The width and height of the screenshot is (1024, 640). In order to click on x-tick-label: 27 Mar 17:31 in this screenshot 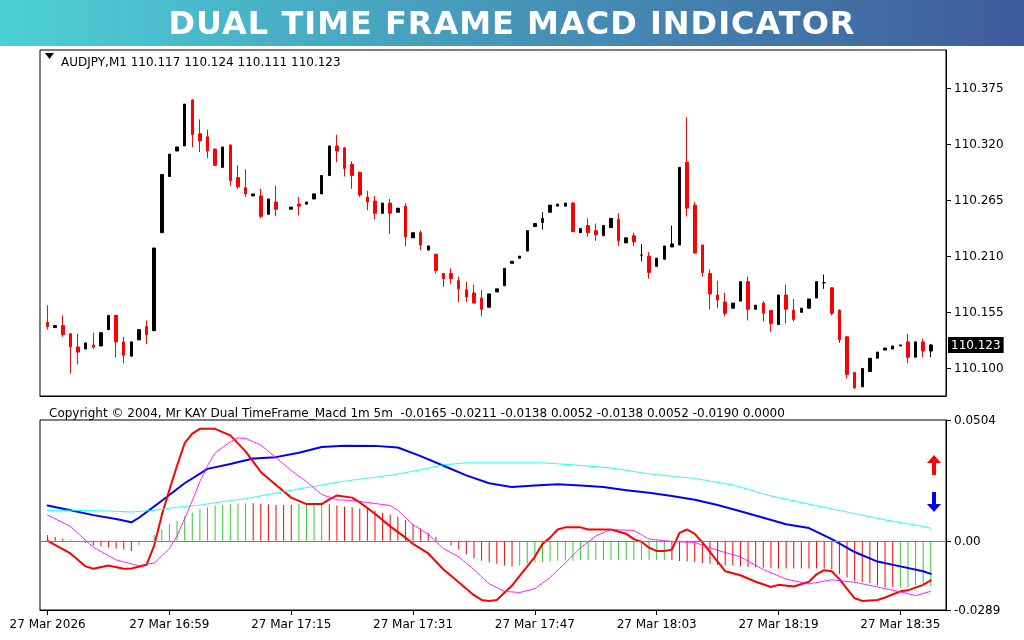, I will do `click(413, 624)`.